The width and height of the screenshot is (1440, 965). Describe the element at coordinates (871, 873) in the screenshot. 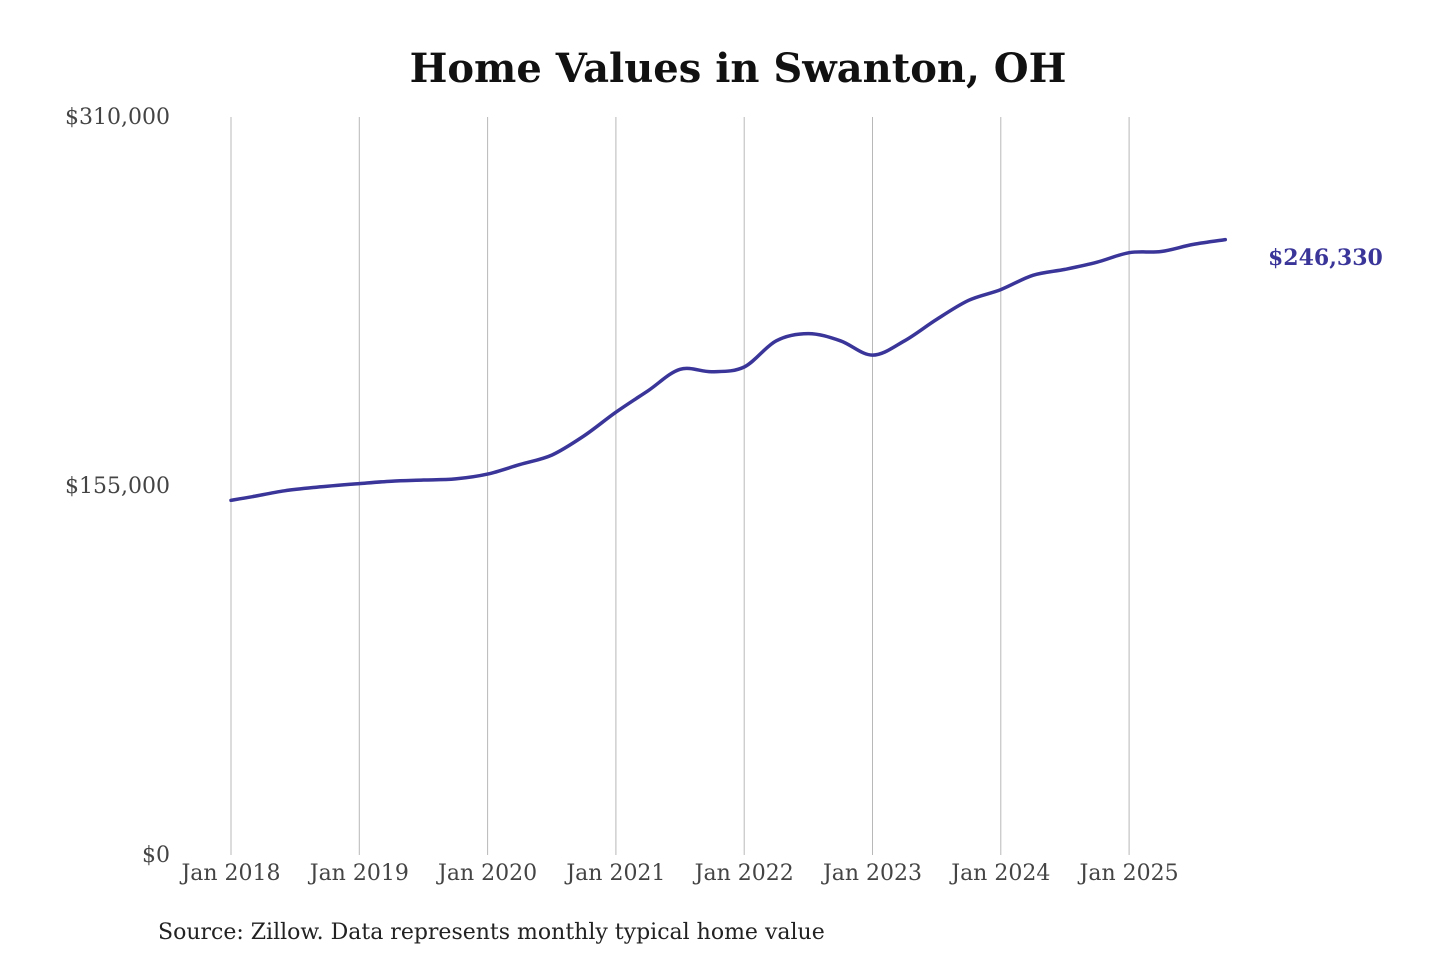

I see `x-tick-label: Jan 2023` at that location.